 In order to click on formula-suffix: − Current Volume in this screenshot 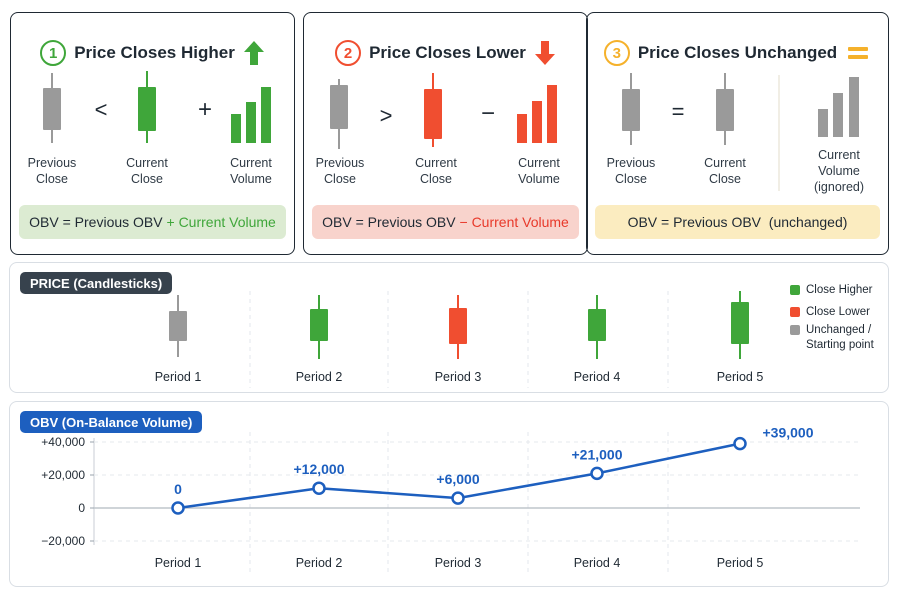, I will do `click(512, 222)`.